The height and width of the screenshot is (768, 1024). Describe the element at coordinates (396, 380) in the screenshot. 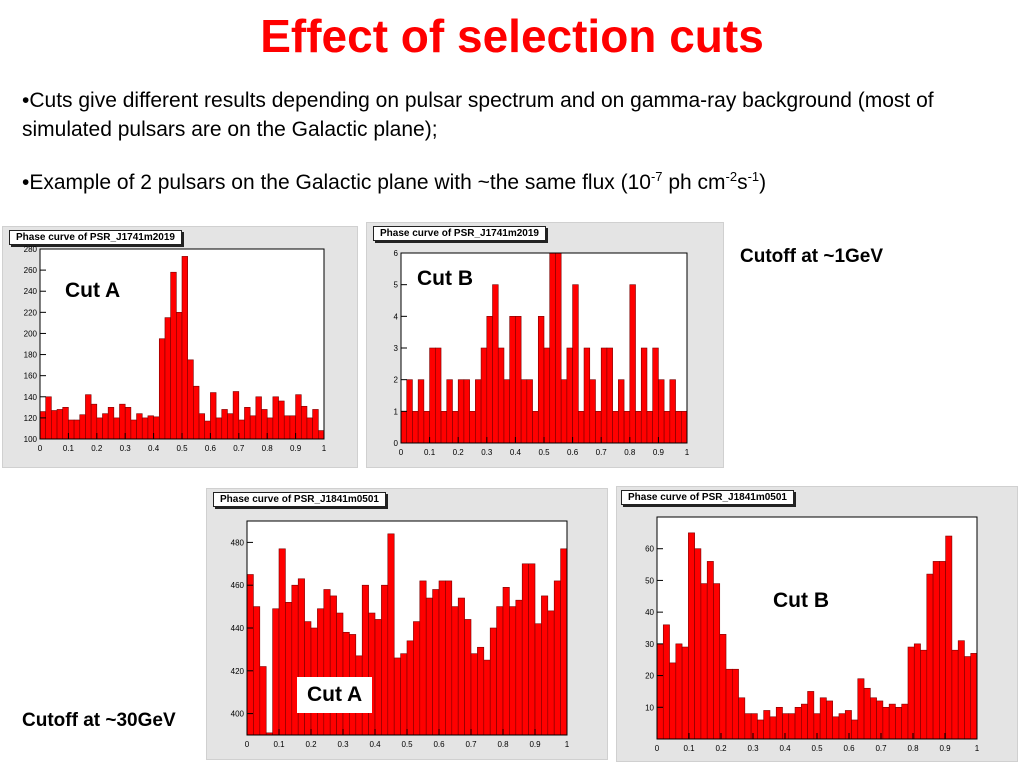

I see `y-tick-label: 2` at that location.